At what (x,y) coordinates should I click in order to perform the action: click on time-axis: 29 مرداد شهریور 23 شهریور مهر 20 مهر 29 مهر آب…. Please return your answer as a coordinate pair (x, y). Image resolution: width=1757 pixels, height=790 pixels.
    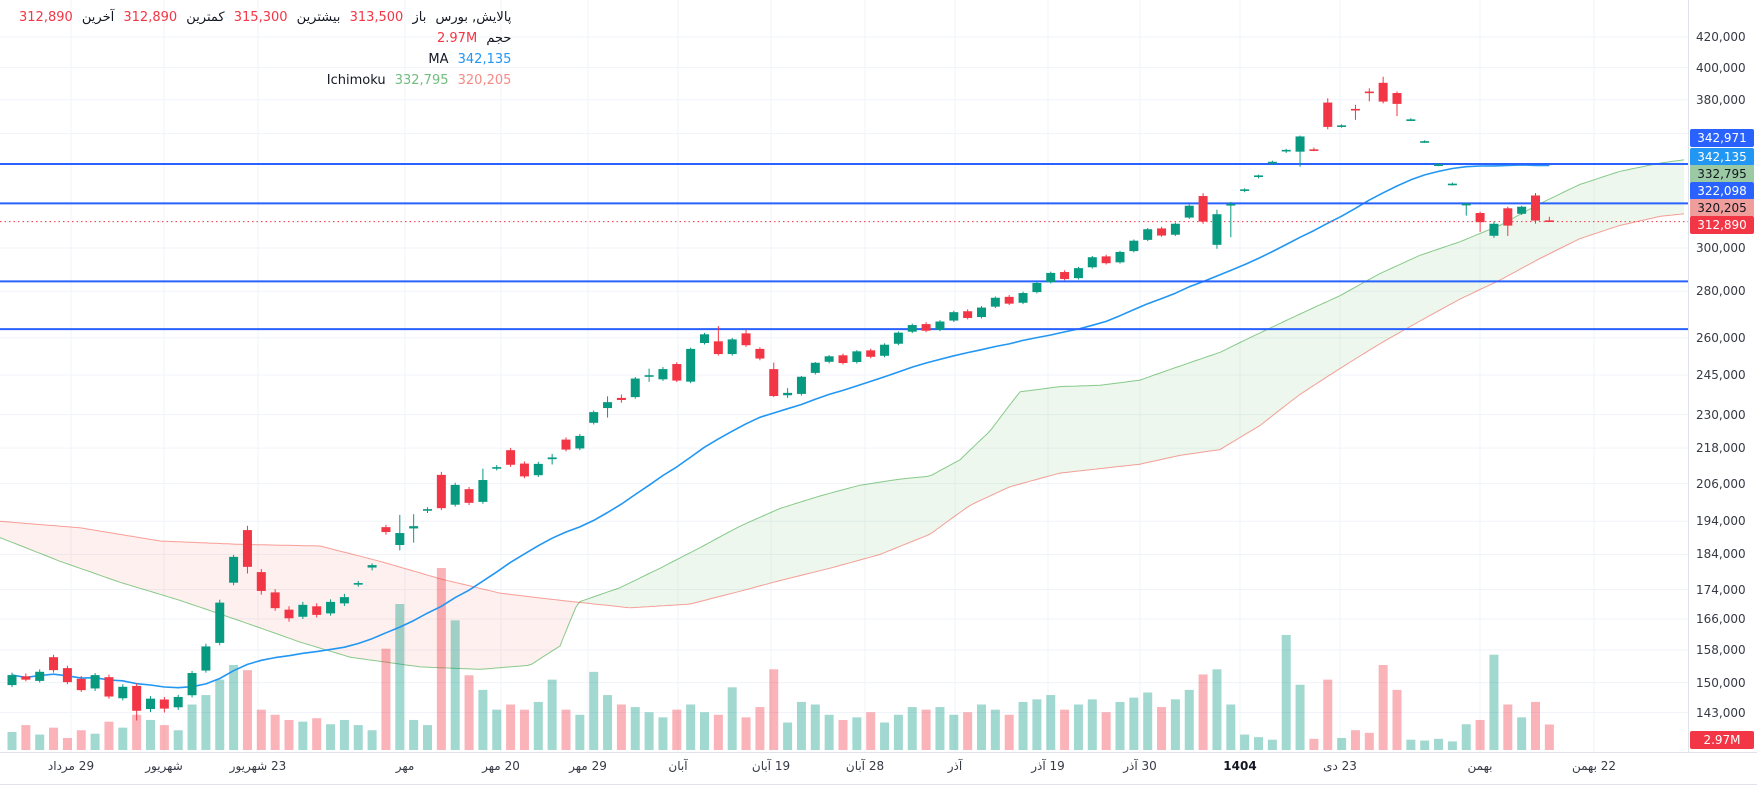
    Looking at the image, I should click on (878, 768).